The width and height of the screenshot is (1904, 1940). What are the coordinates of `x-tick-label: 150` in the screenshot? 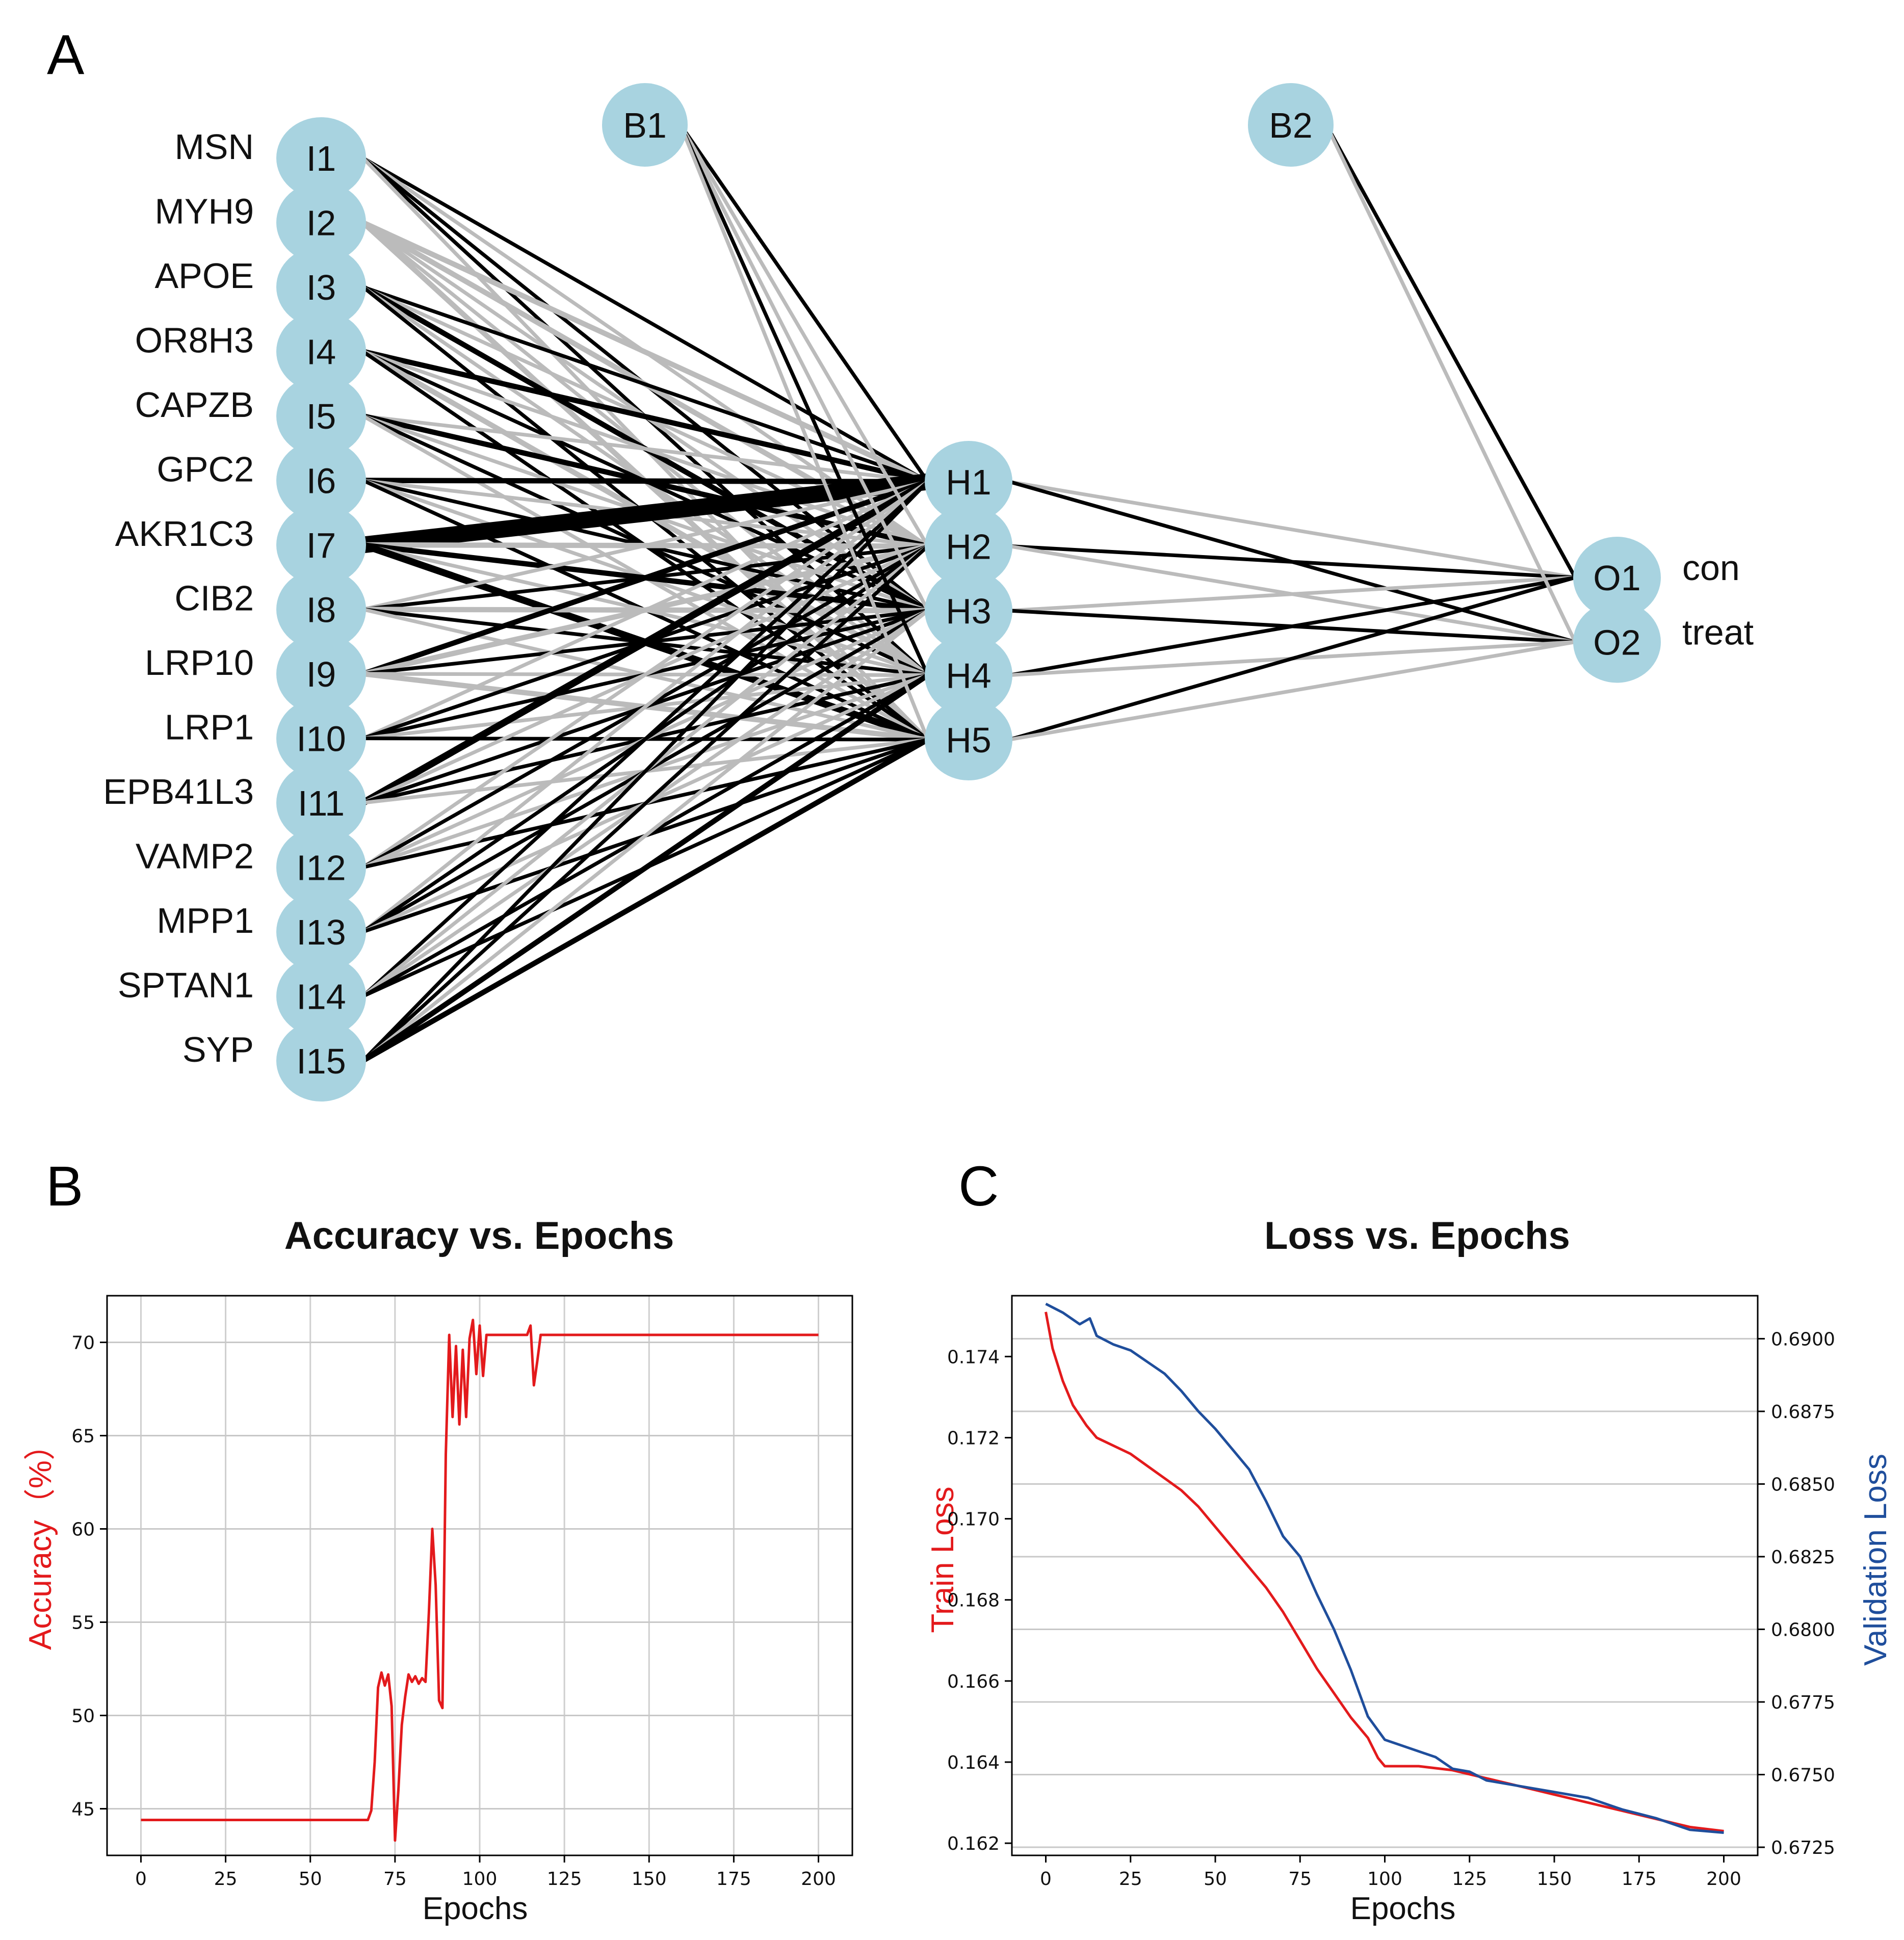 It's located at (649, 1879).